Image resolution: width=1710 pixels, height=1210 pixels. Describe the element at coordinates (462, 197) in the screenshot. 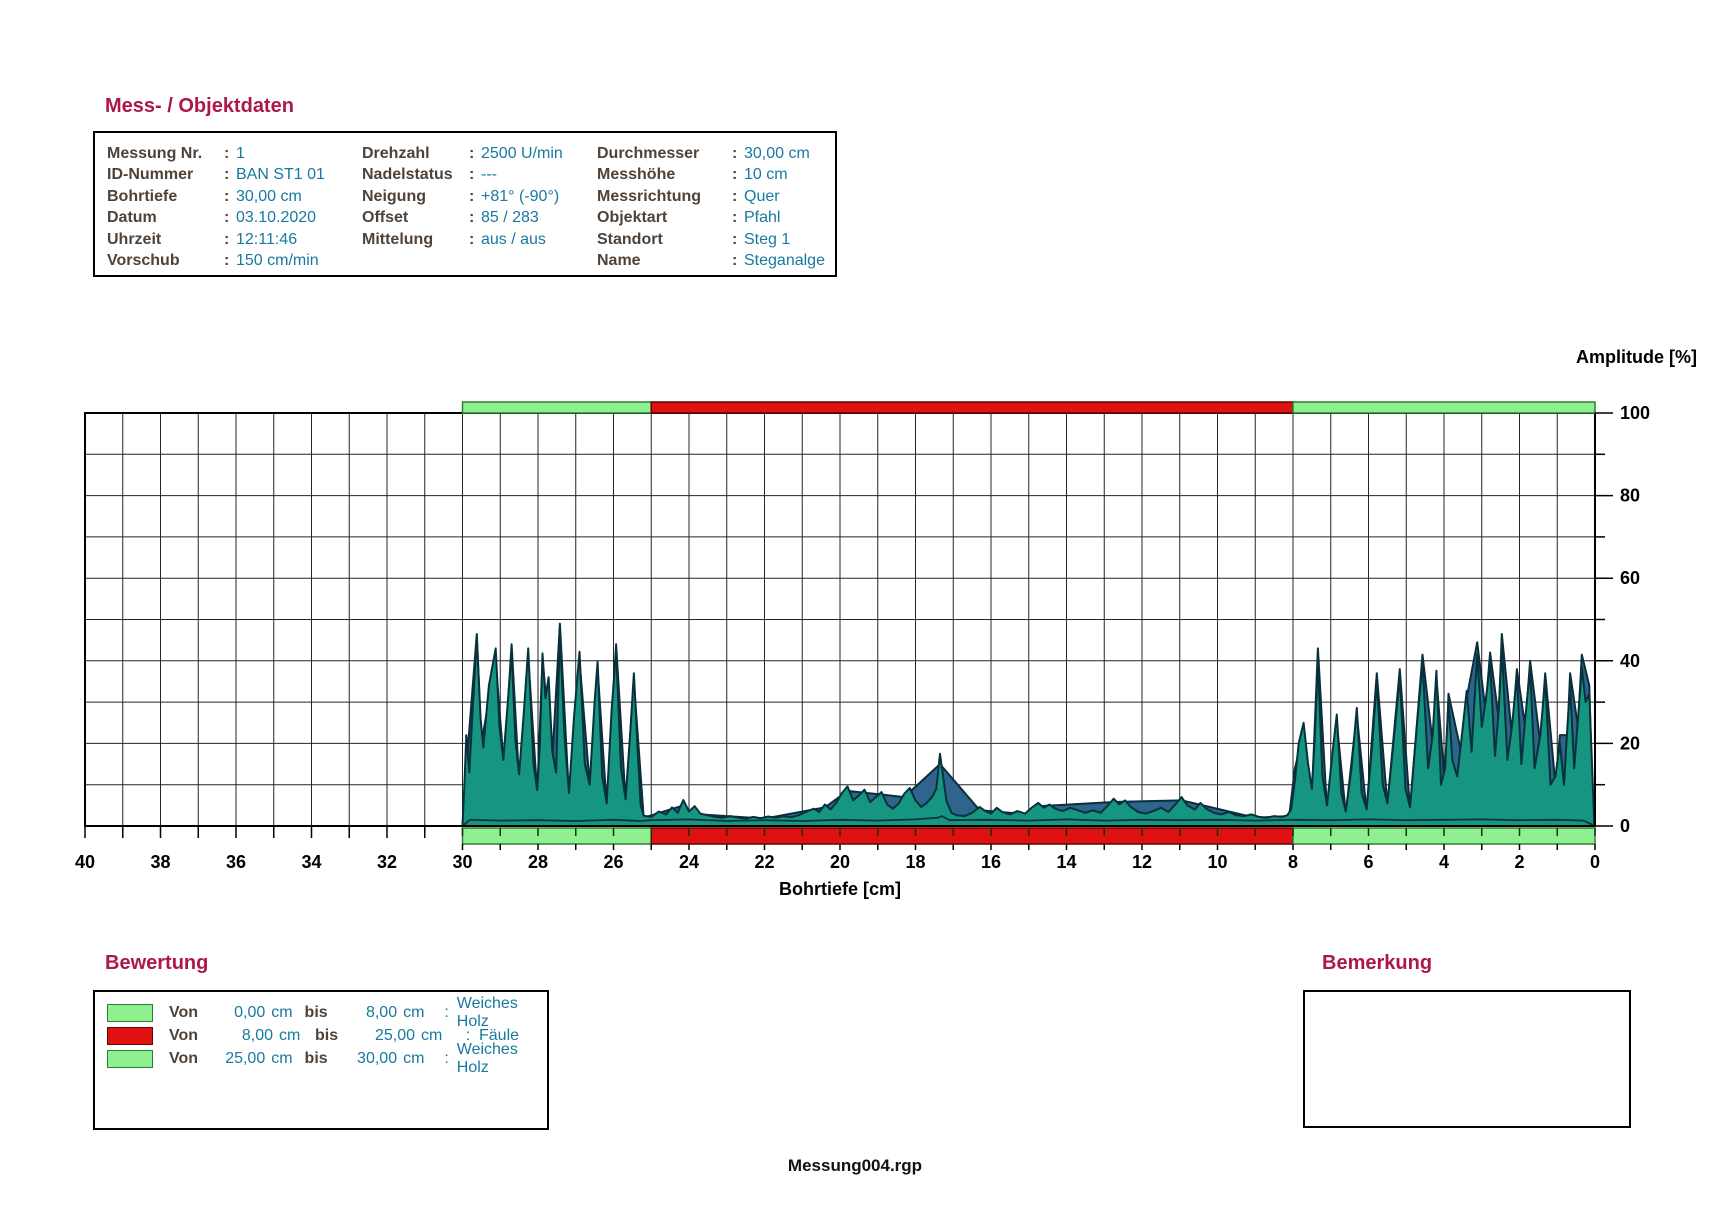

I see `object-data-row: Neigung: +81° (-90°)` at that location.